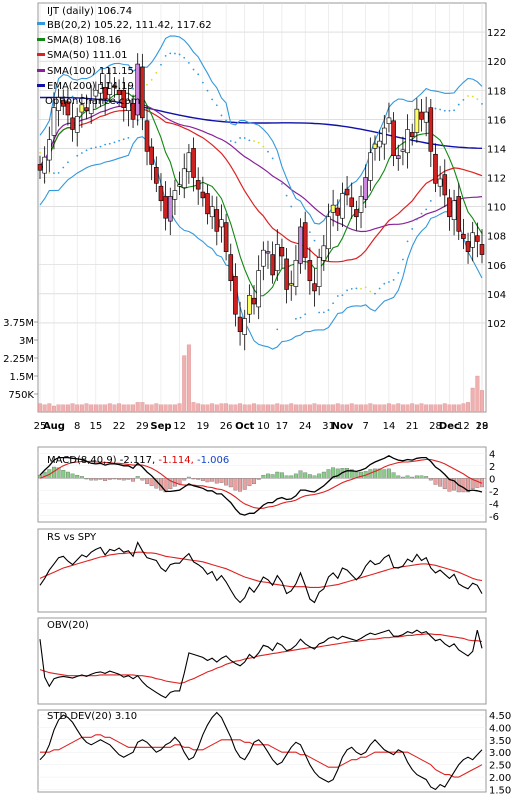 The height and width of the screenshot is (800, 526). Describe the element at coordinates (500, 753) in the screenshot. I see `stddev-tick-label: 3.00` at that location.